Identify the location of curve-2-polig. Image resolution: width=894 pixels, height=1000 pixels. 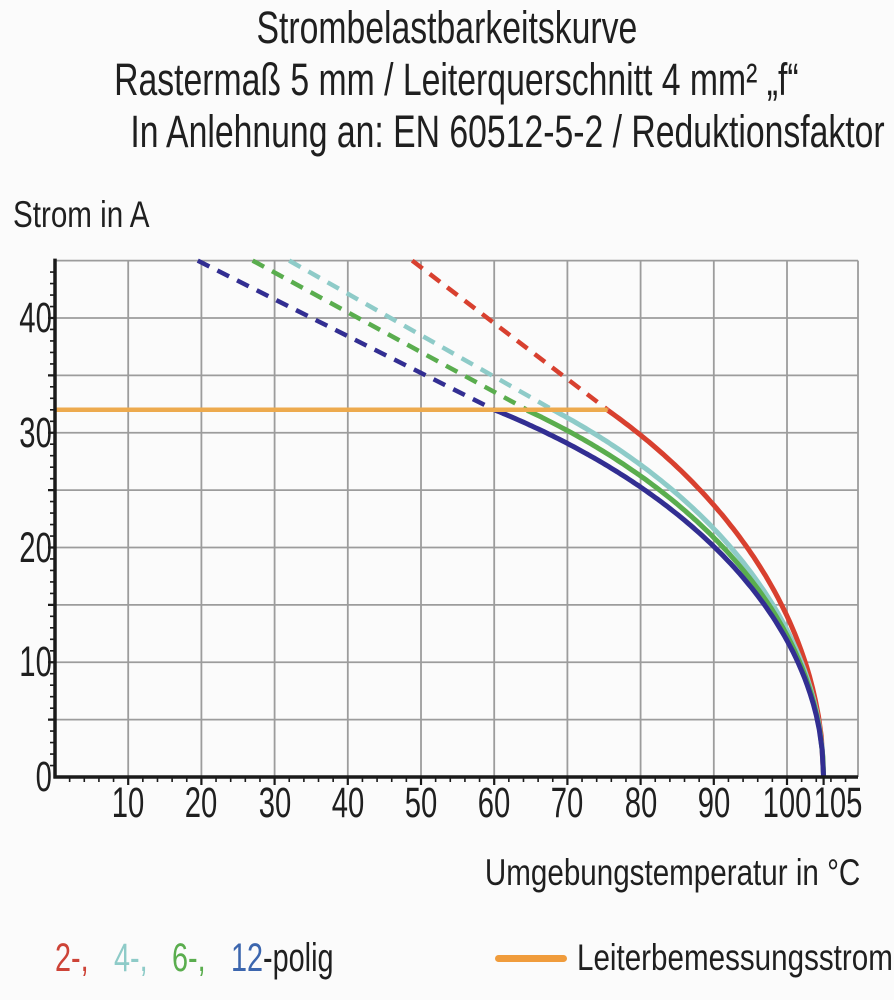
(716, 593).